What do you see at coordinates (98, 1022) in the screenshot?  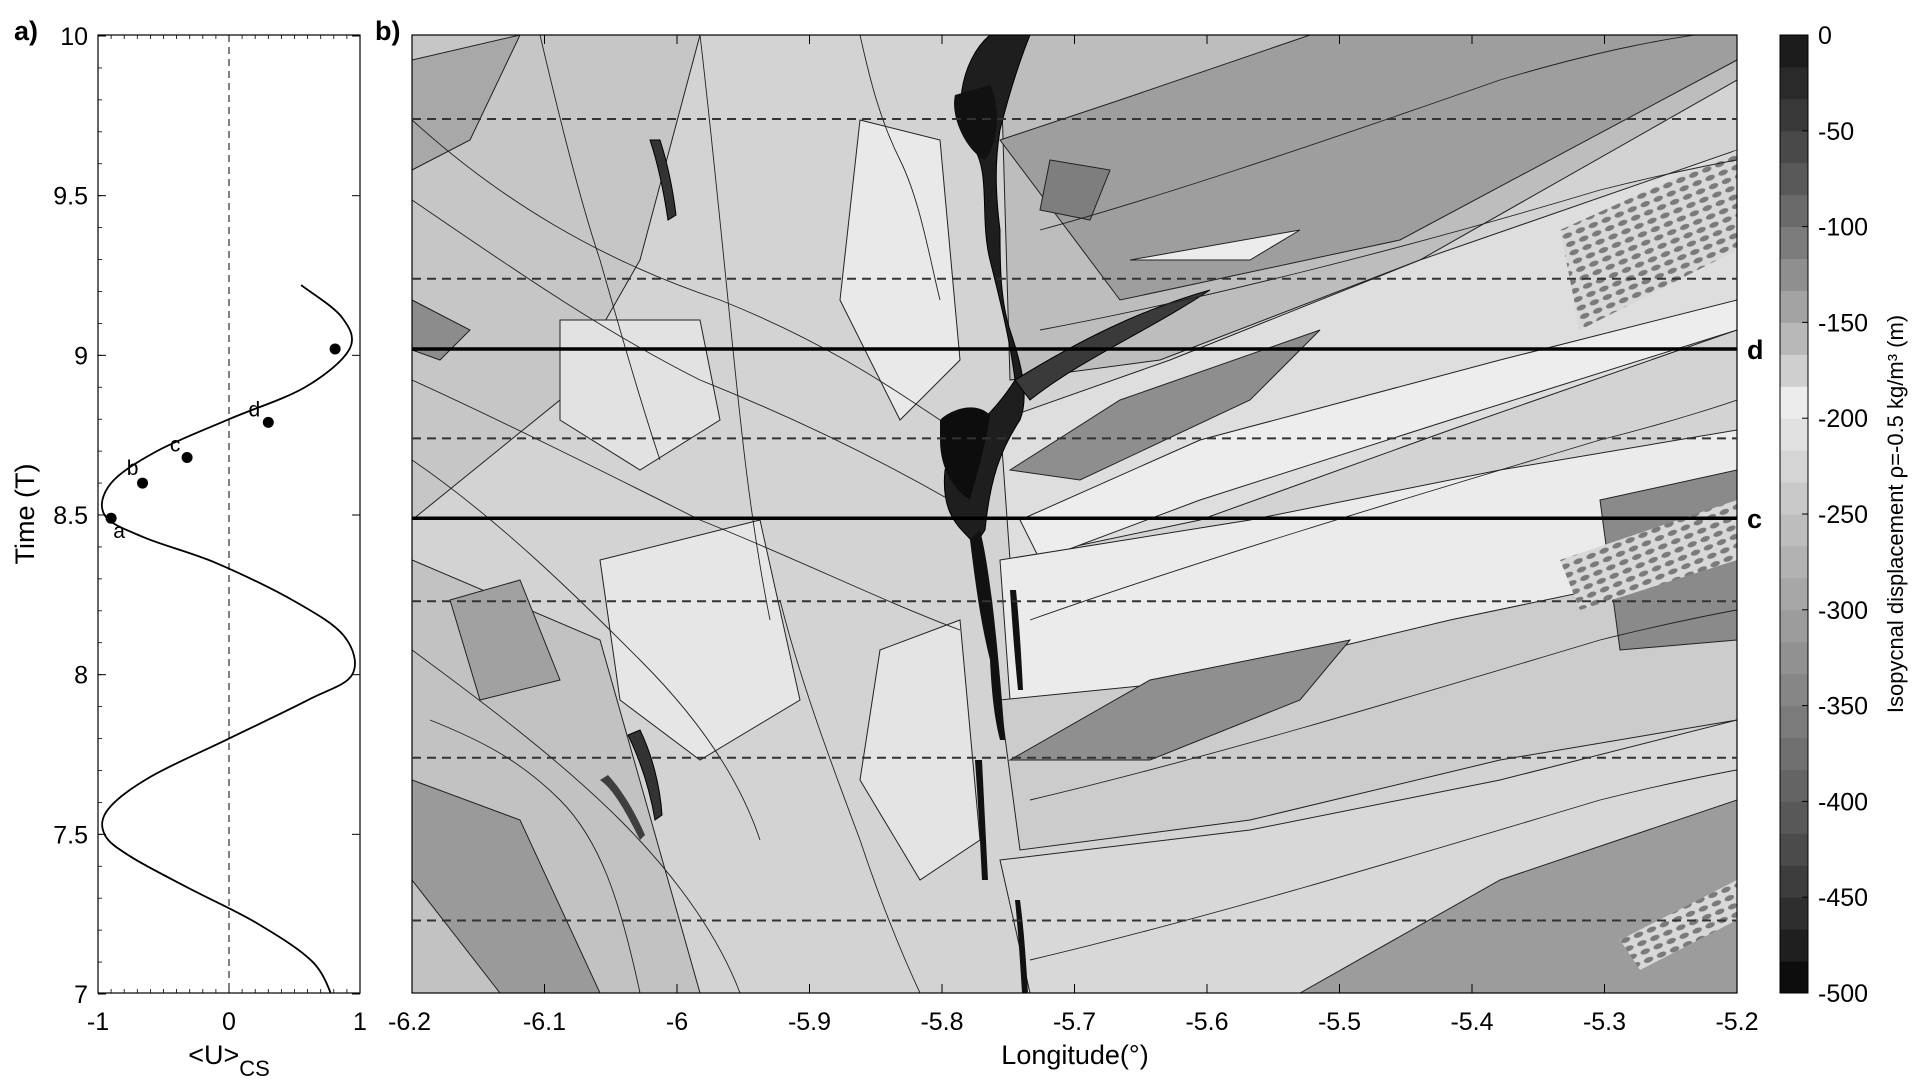 I see `x-tick-label: -1` at bounding box center [98, 1022].